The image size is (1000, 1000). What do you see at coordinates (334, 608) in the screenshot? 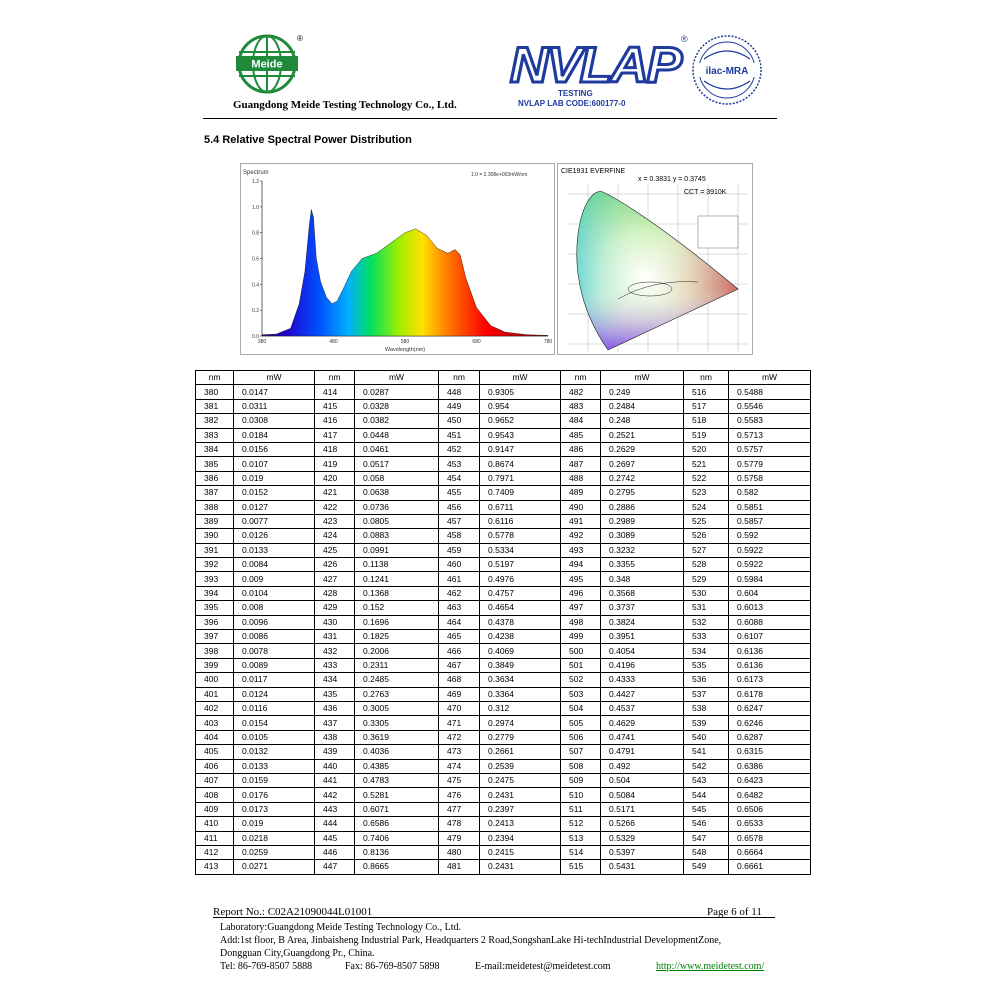
I see `cell-wavelength: 429` at bounding box center [334, 608].